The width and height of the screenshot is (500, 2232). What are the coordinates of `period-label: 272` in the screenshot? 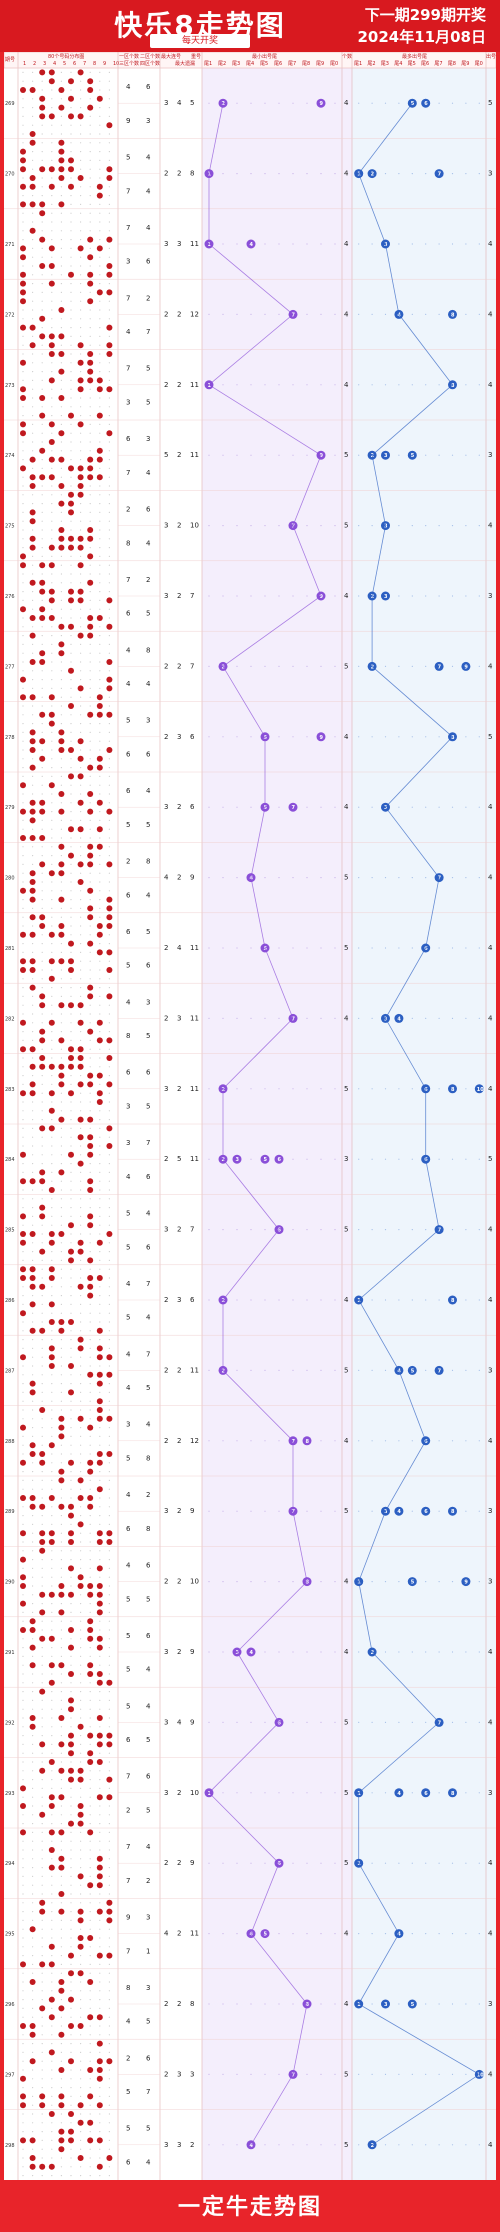 It's located at (10, 315).